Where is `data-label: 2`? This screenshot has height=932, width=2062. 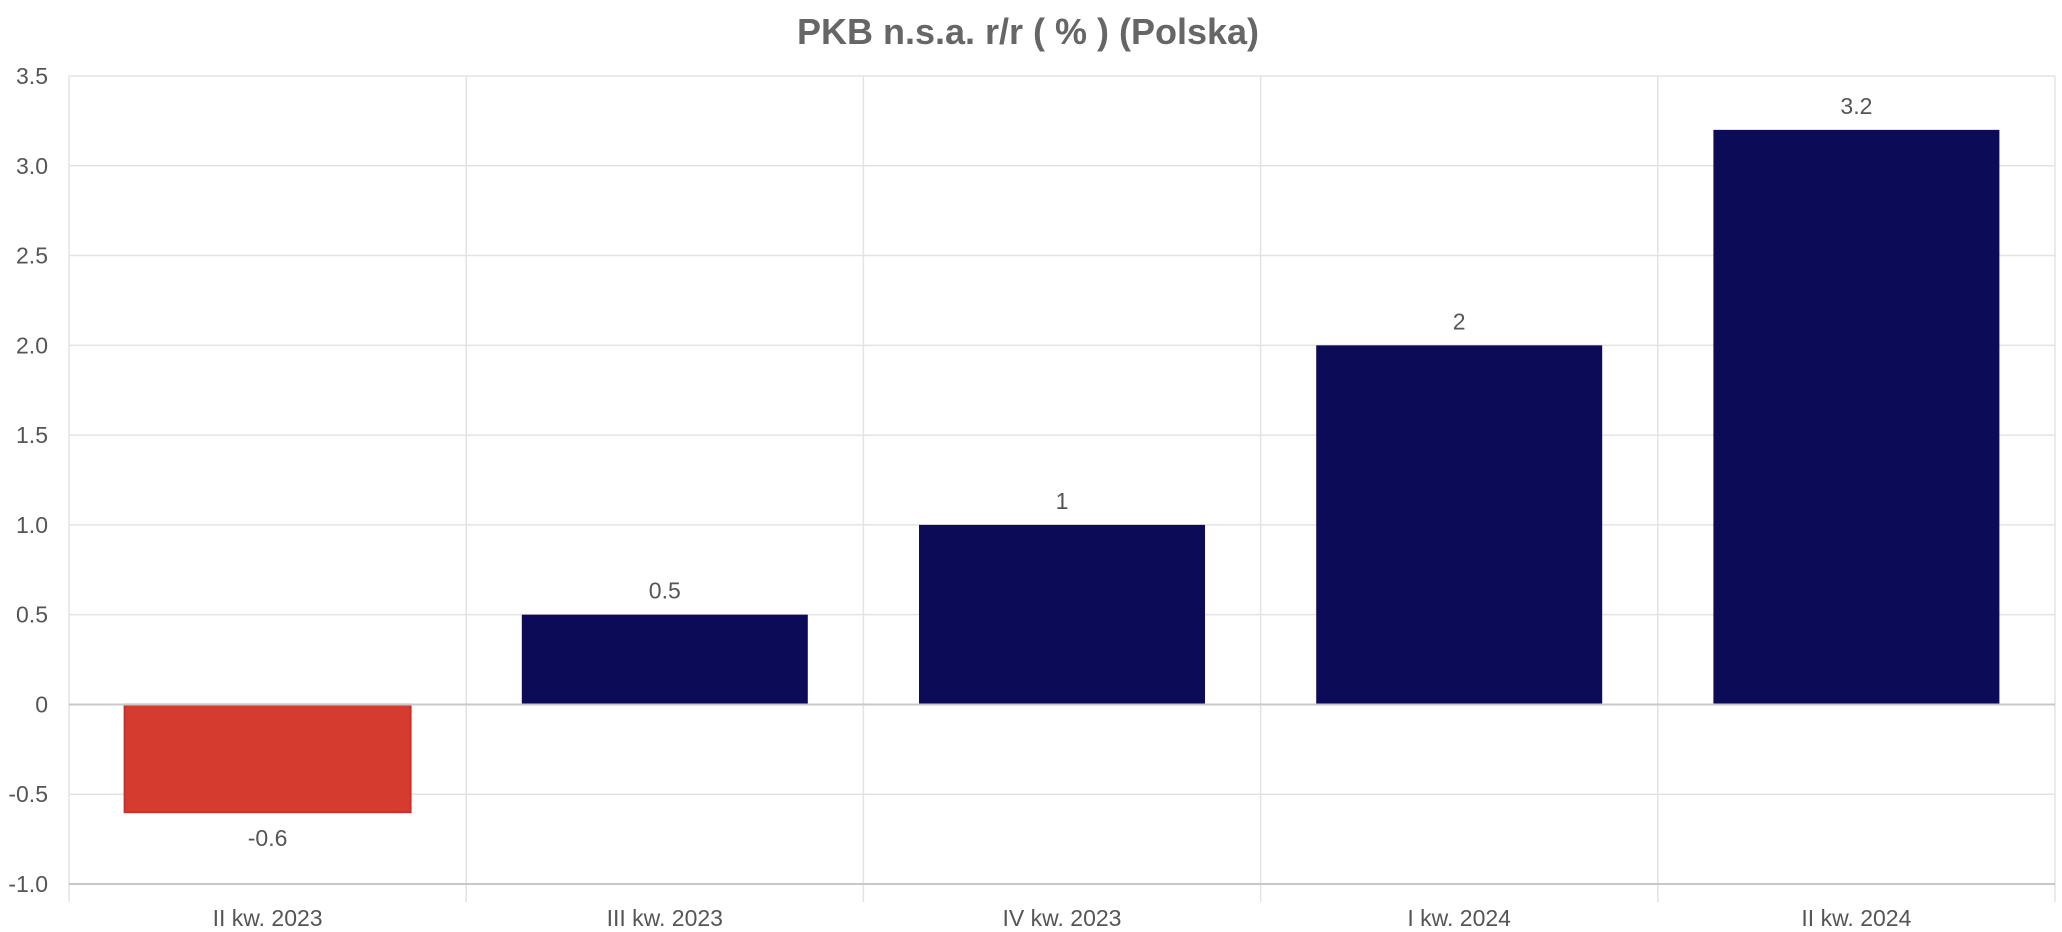
data-label: 2 is located at coordinates (1459, 321).